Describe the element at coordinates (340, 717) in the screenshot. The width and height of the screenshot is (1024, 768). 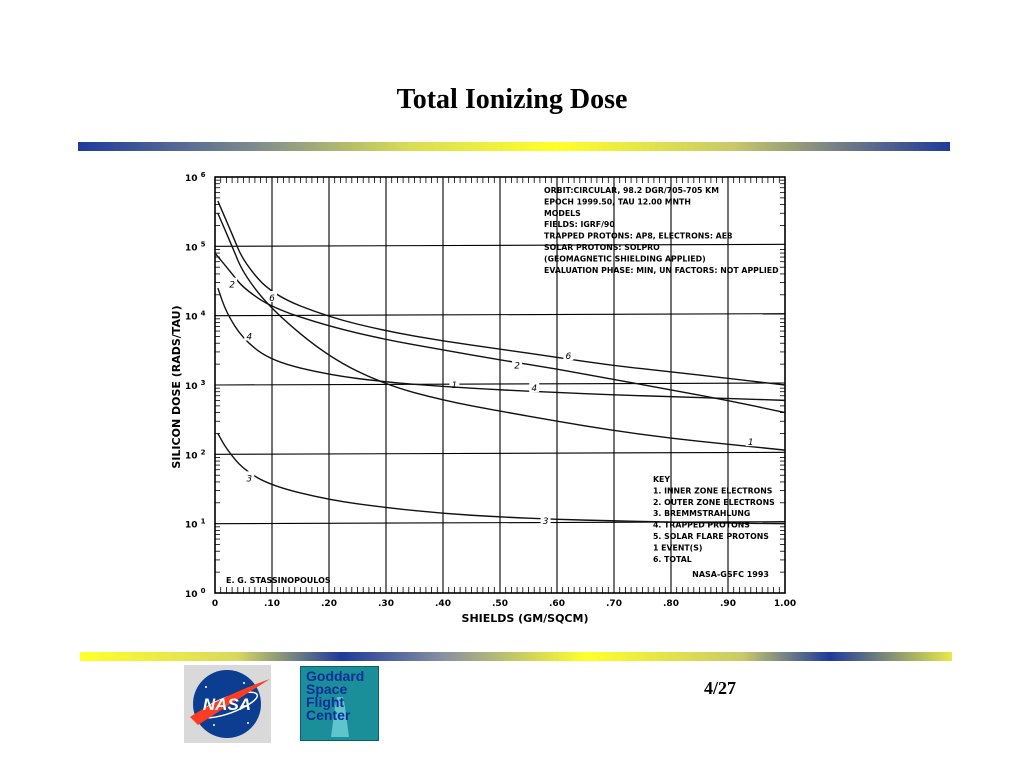
I see `gsfc-logo-icon` at that location.